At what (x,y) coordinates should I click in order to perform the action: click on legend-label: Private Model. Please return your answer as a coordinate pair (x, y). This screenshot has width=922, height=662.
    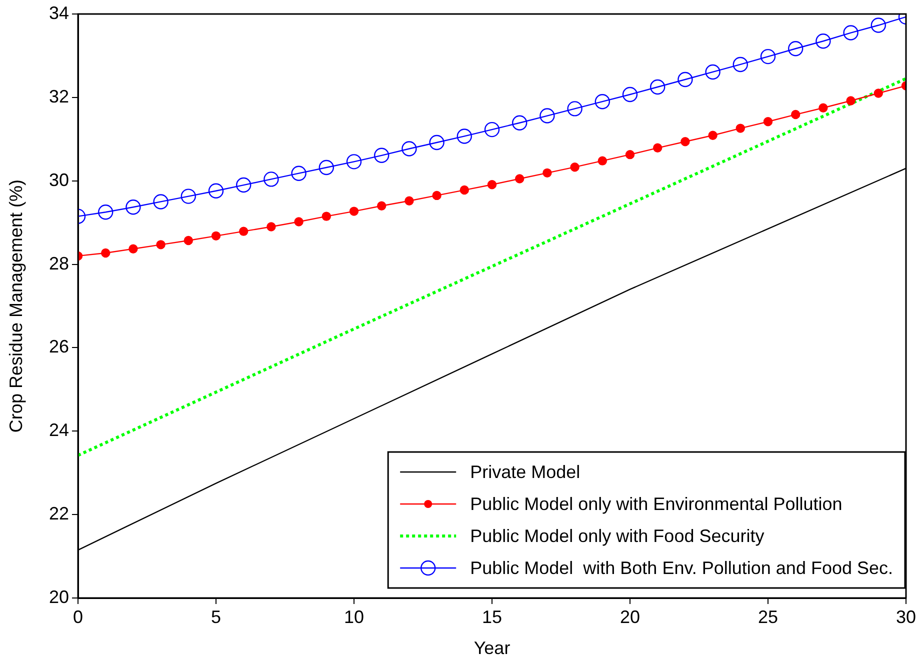
    Looking at the image, I should click on (525, 472).